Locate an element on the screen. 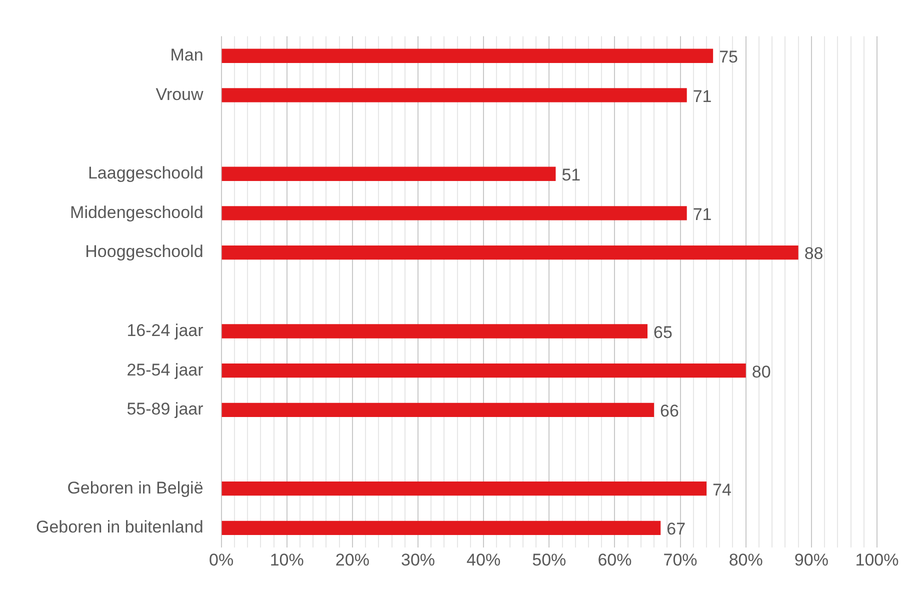  y-tick-label: 55-89 jaar is located at coordinates (165, 409).